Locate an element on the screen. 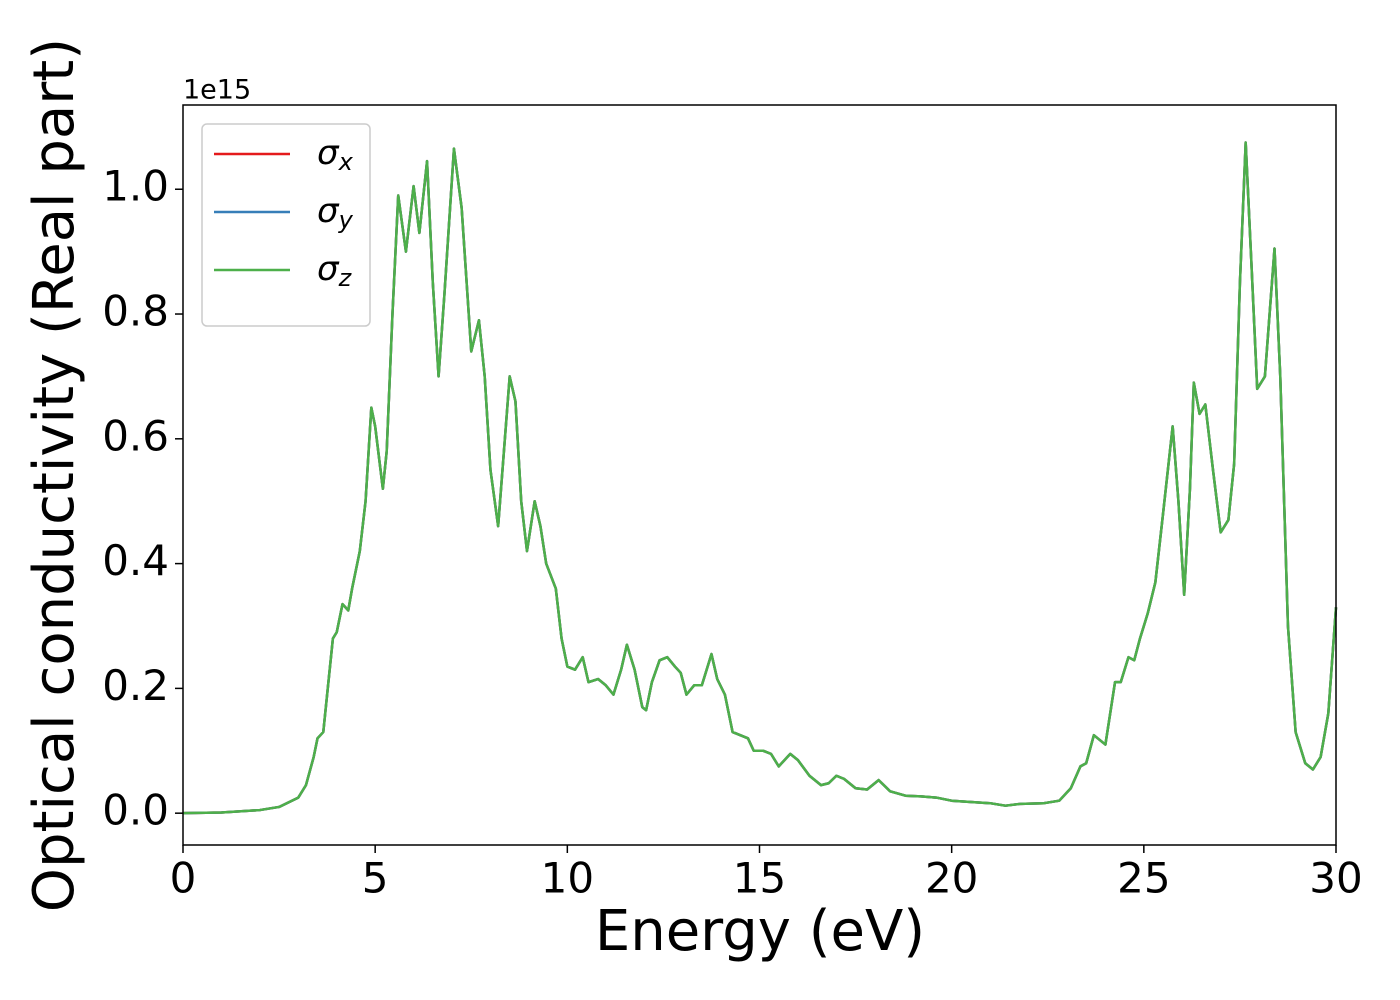 The image size is (1400, 1000). y-tick-label: 0.2 is located at coordinates (135, 685).